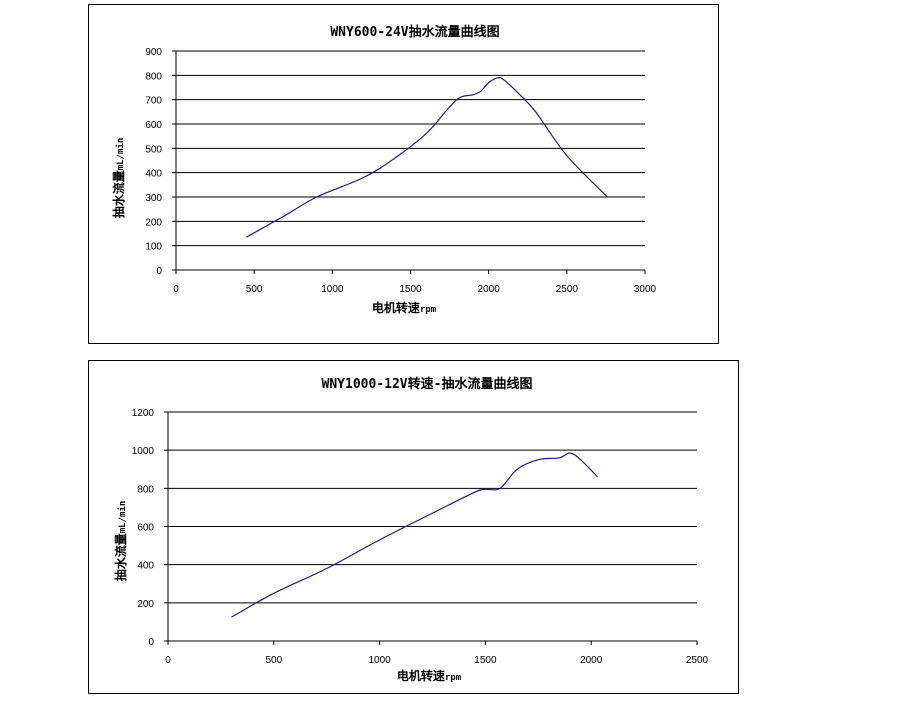  Describe the element at coordinates (145, 604) in the screenshot. I see `chart-2-y-tick-label: 200` at that location.